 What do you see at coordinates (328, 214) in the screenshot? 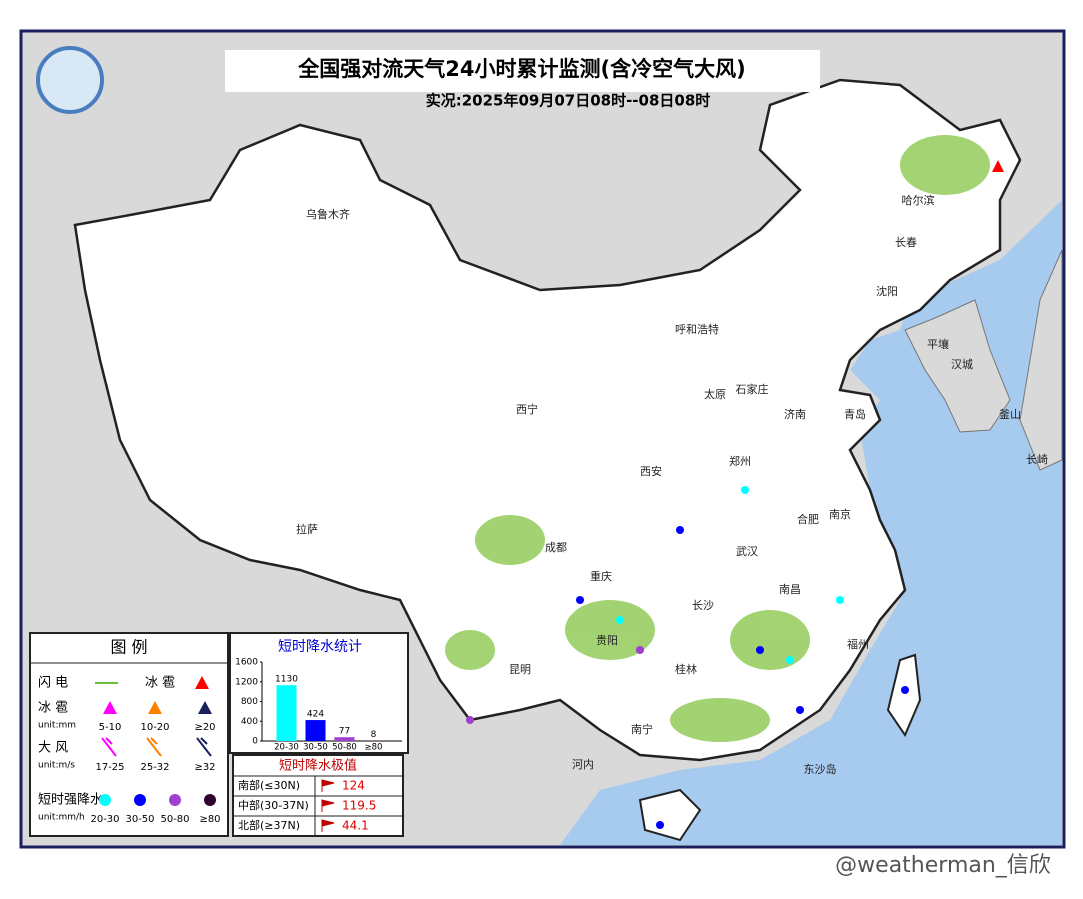
I see `city-label: 乌鲁木齐` at bounding box center [328, 214].